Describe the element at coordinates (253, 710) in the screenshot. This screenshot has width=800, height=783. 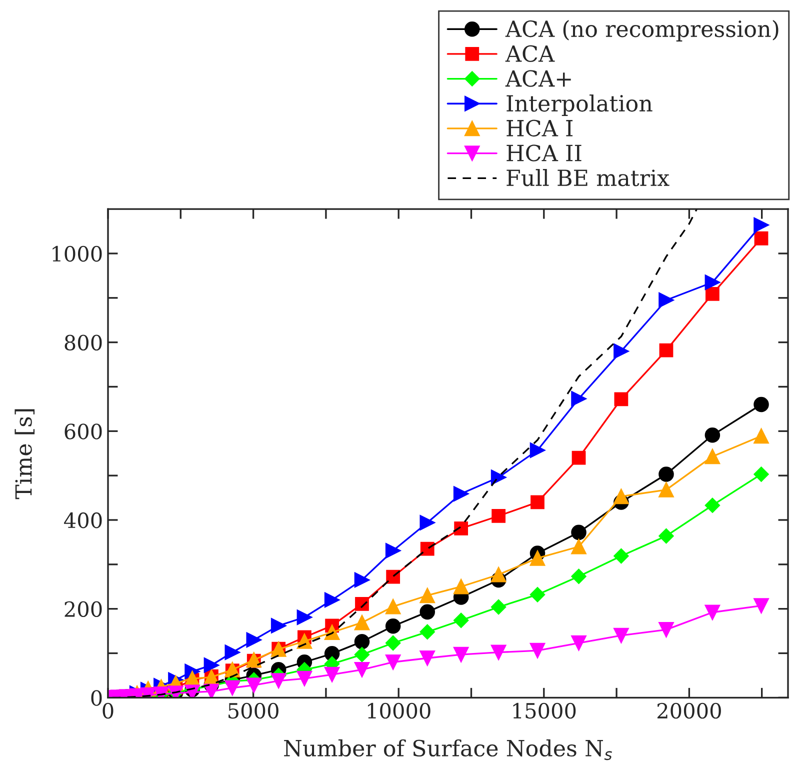
I see `x-tick-label: 5000` at that location.